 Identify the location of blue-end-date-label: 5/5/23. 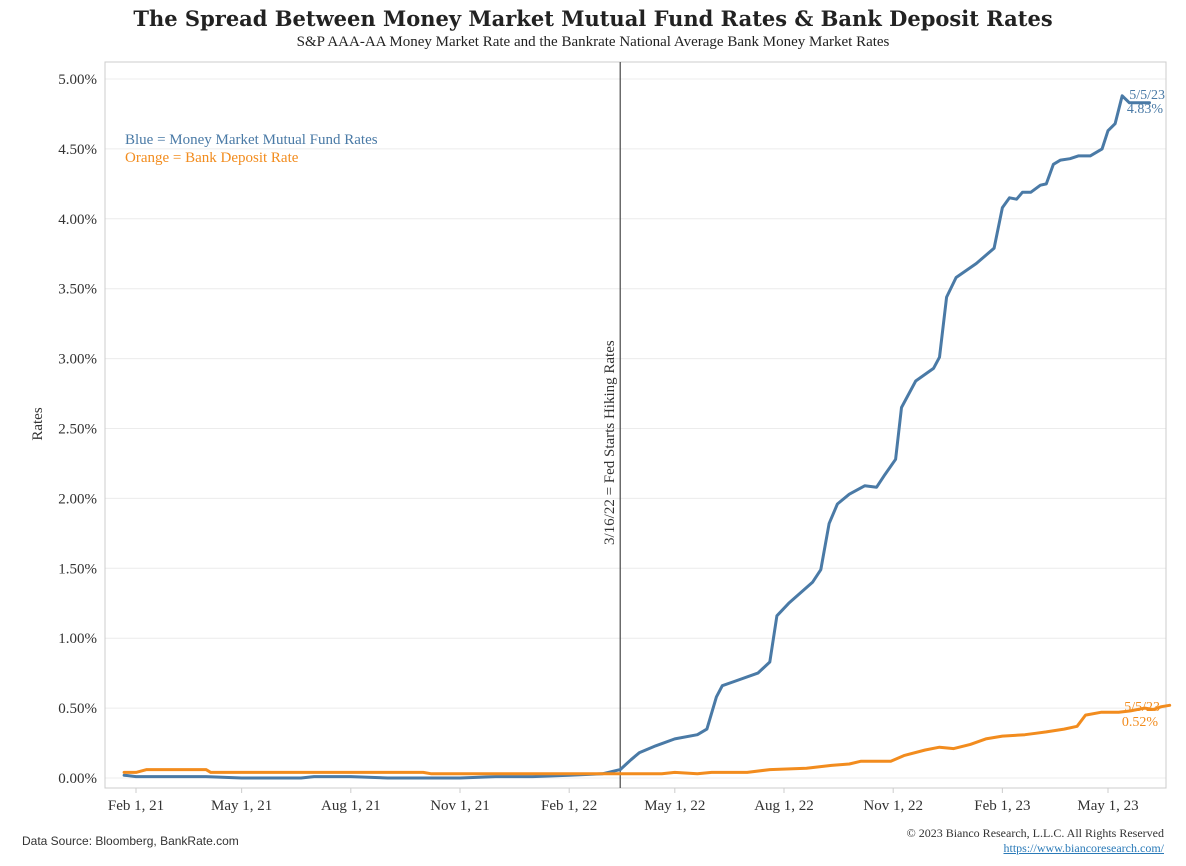
(1147, 95).